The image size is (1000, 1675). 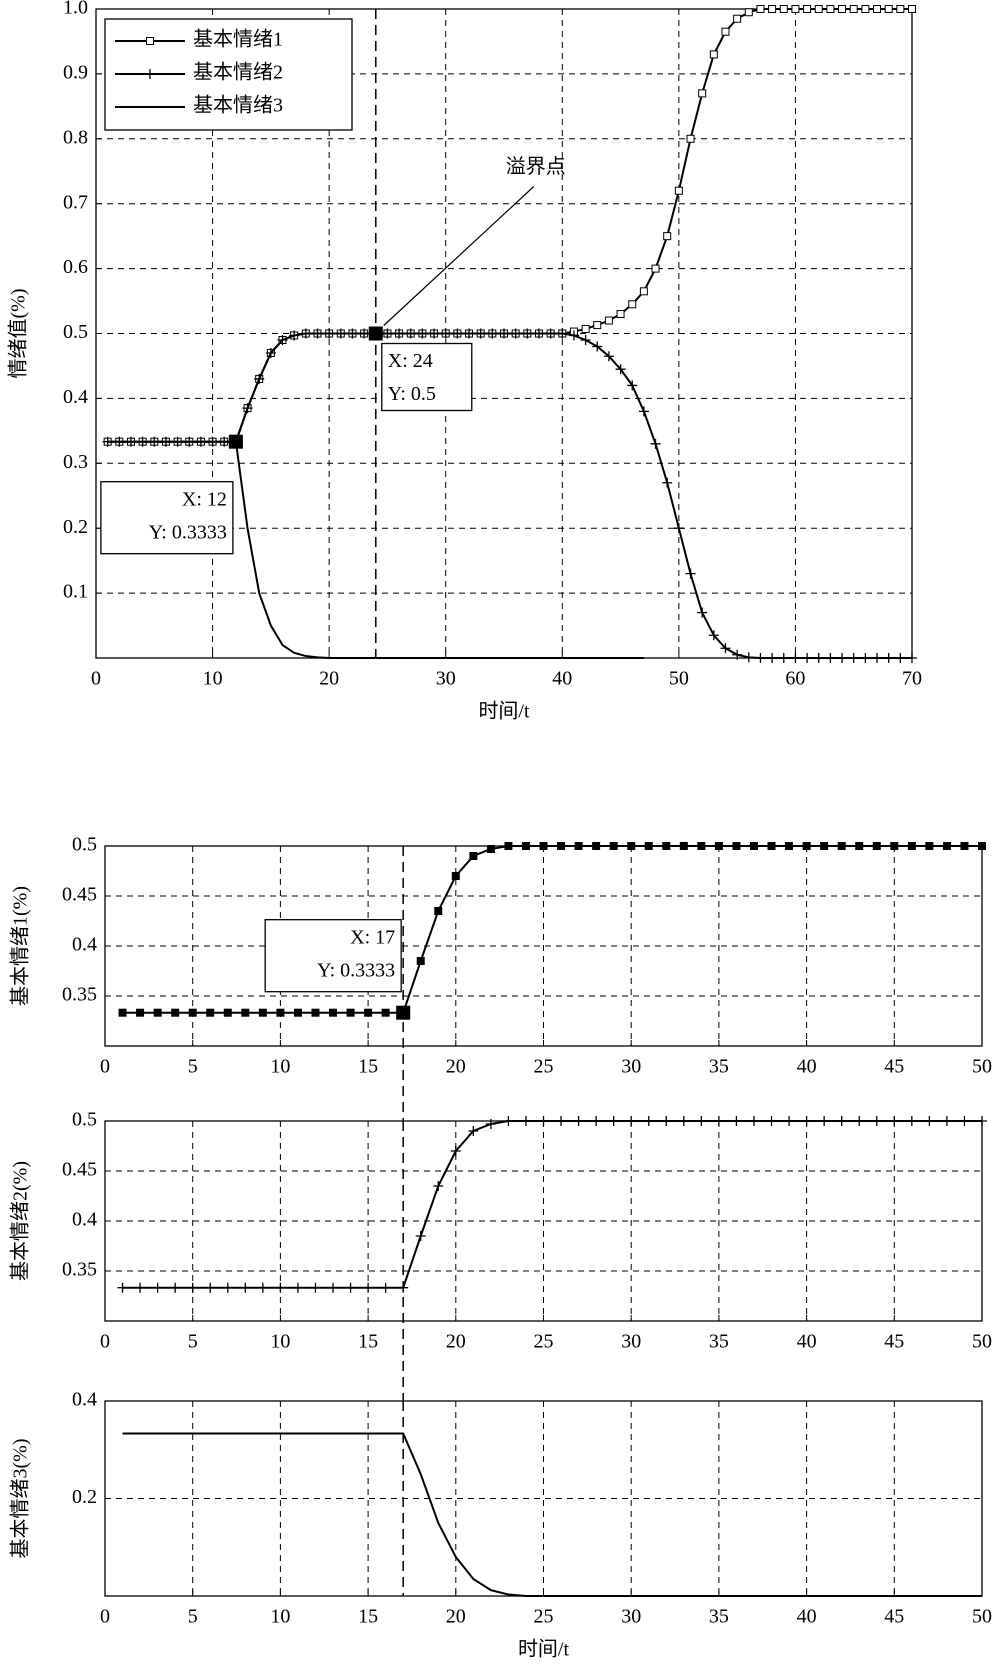 I want to click on datatip-text: X: 24, so click(x=410, y=361).